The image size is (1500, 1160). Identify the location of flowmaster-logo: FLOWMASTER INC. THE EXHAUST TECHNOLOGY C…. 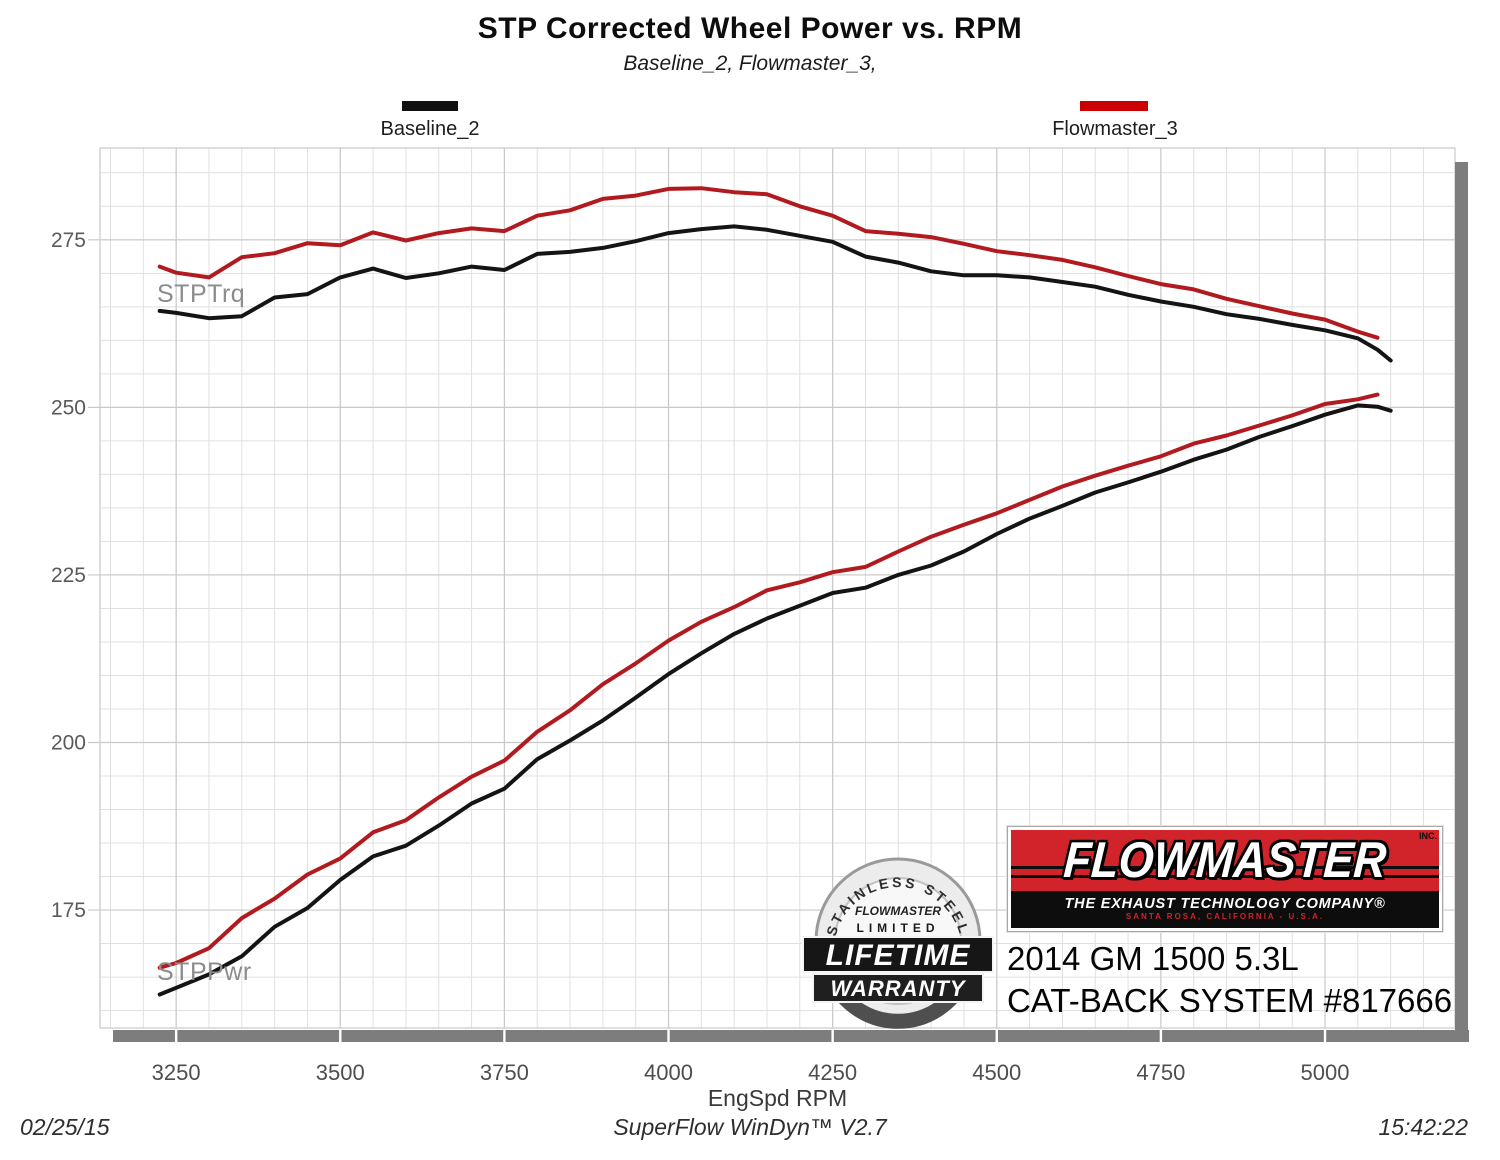
(1225, 879).